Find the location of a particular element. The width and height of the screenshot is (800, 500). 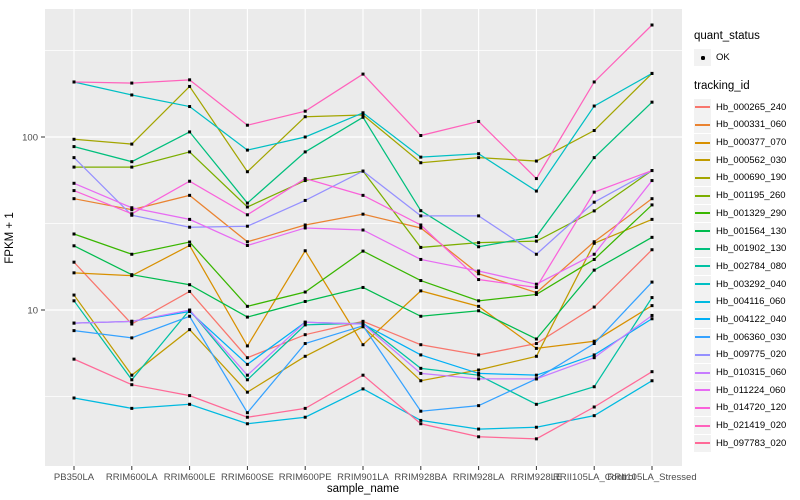

x-tick-label: RRII105LA_Control is located at coordinates (594, 477).